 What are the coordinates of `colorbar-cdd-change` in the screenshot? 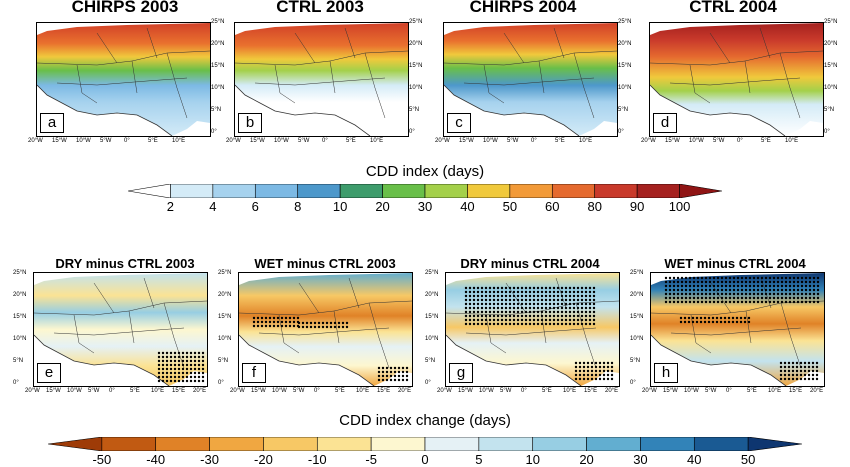 It's located at (425, 444).